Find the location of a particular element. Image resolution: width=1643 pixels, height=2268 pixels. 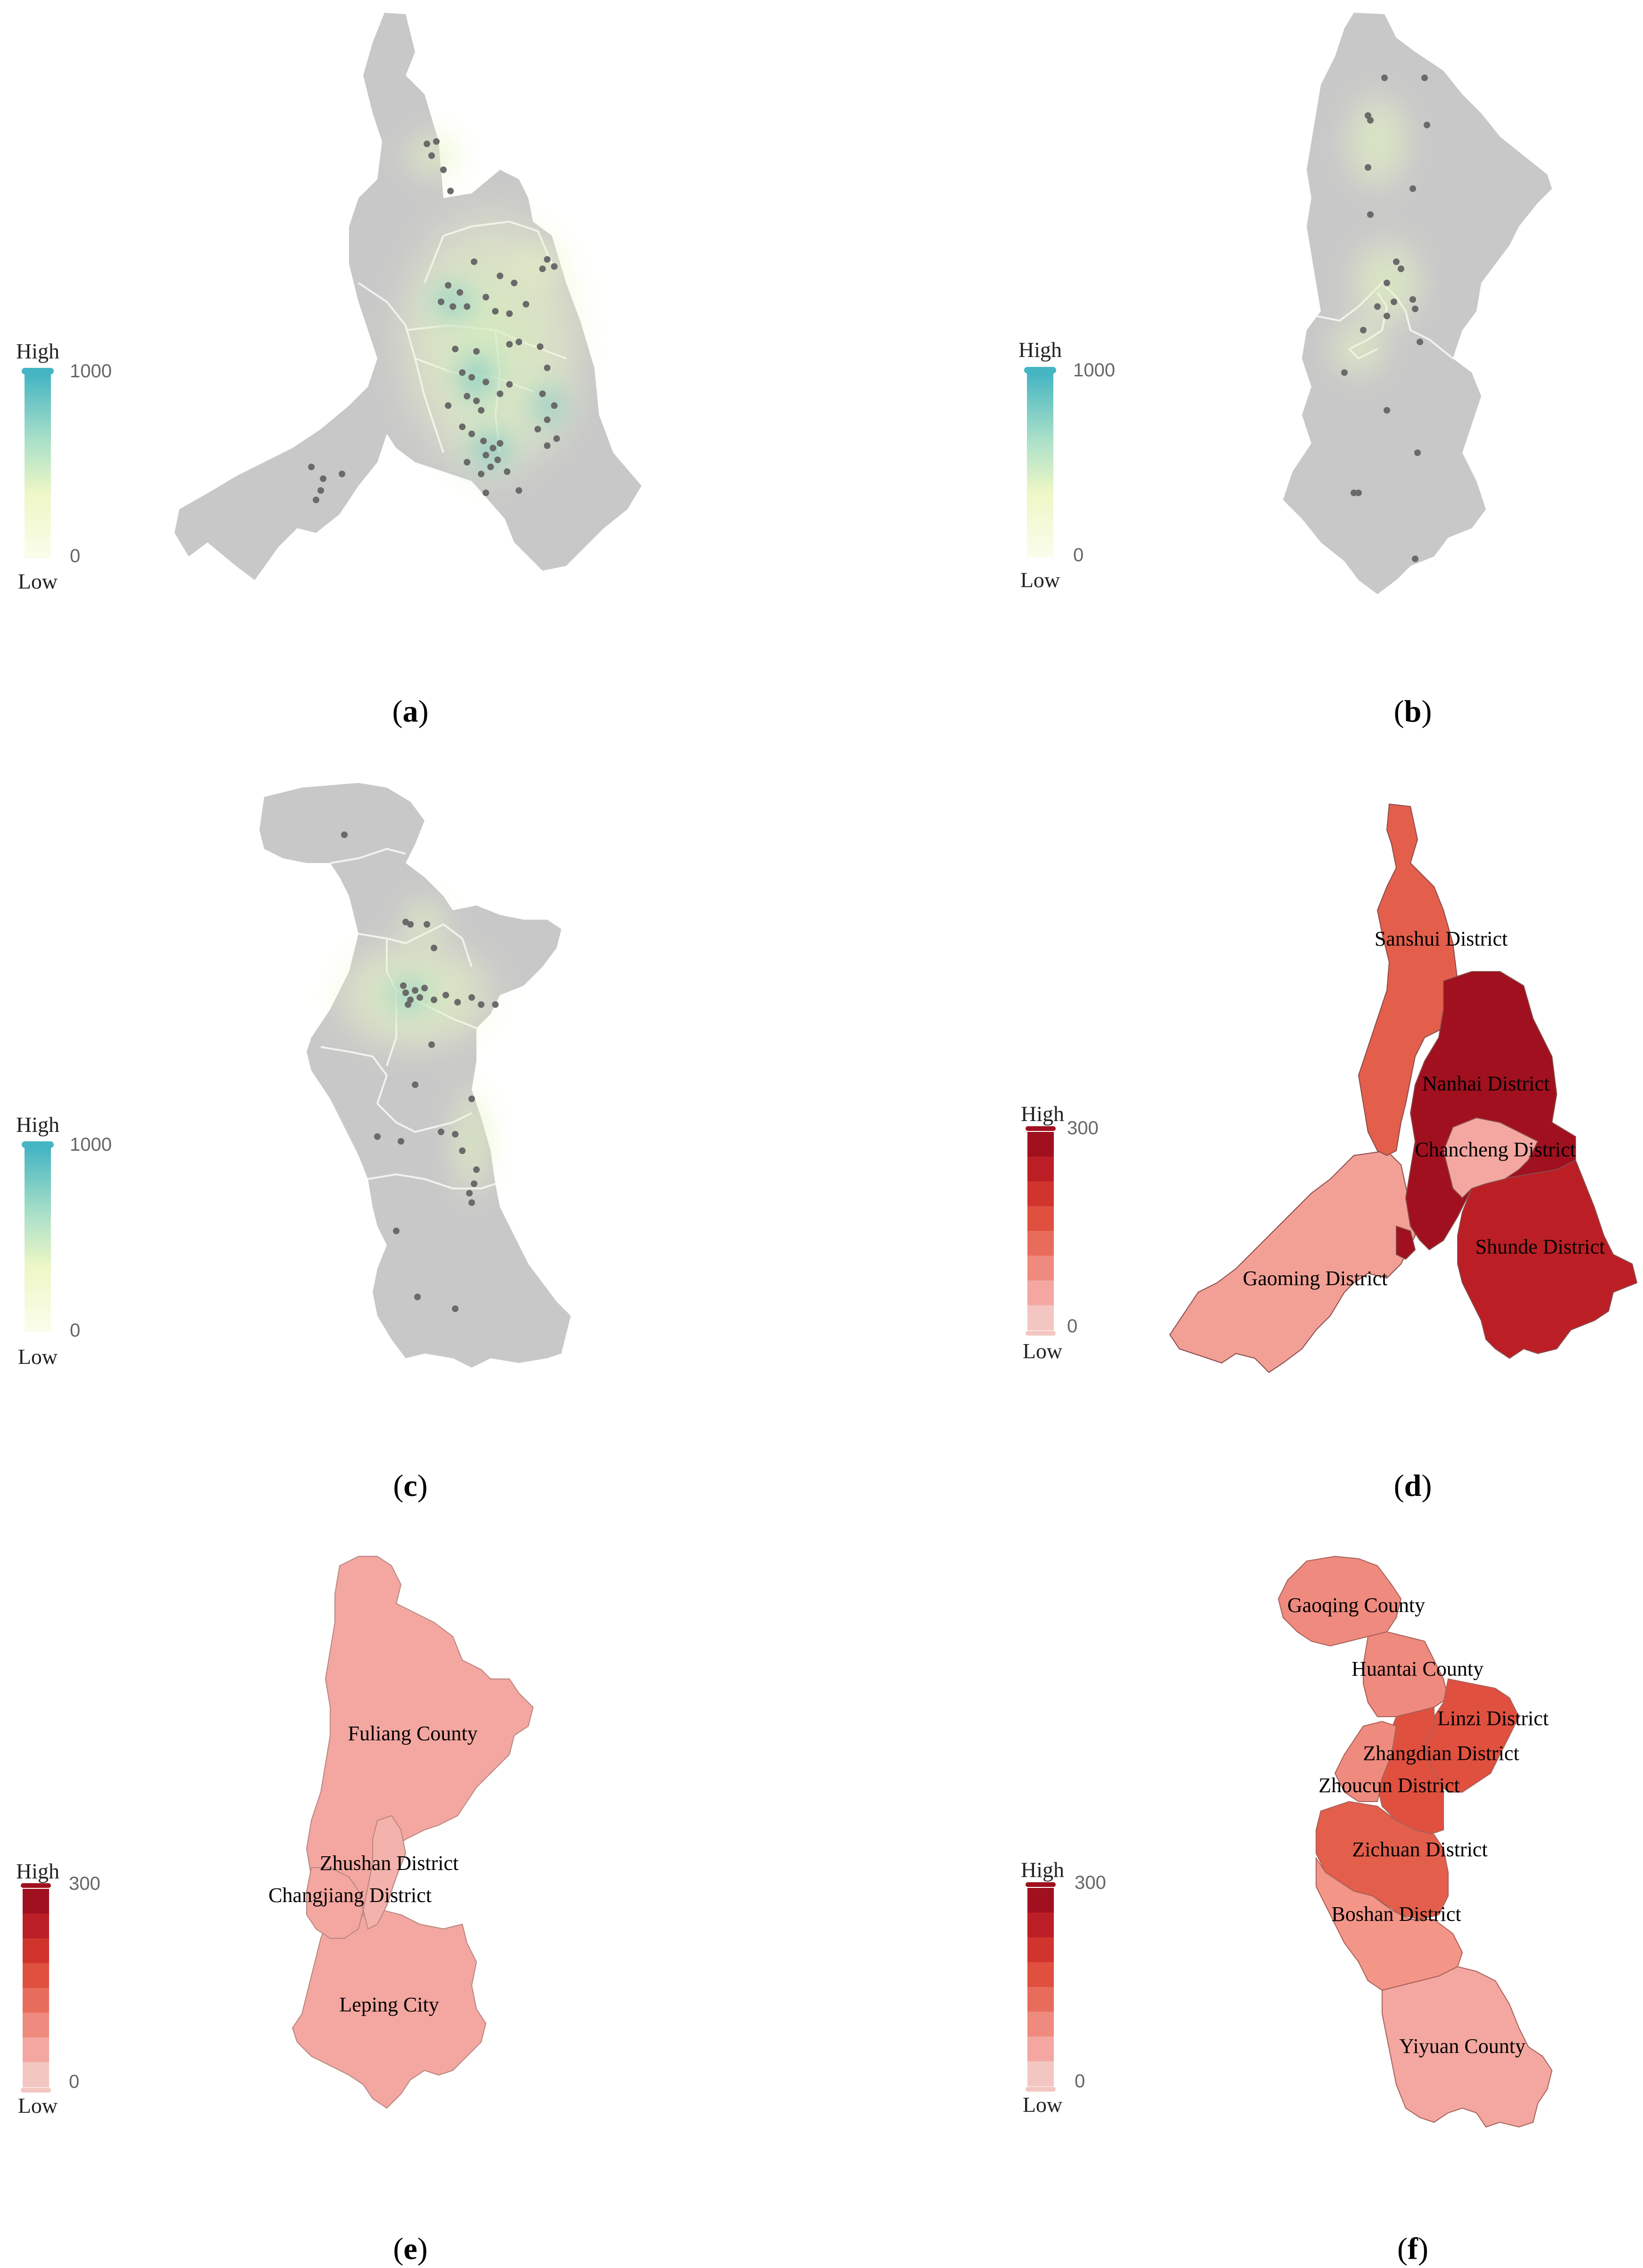

caption-d: (d) is located at coordinates (1413, 1486).